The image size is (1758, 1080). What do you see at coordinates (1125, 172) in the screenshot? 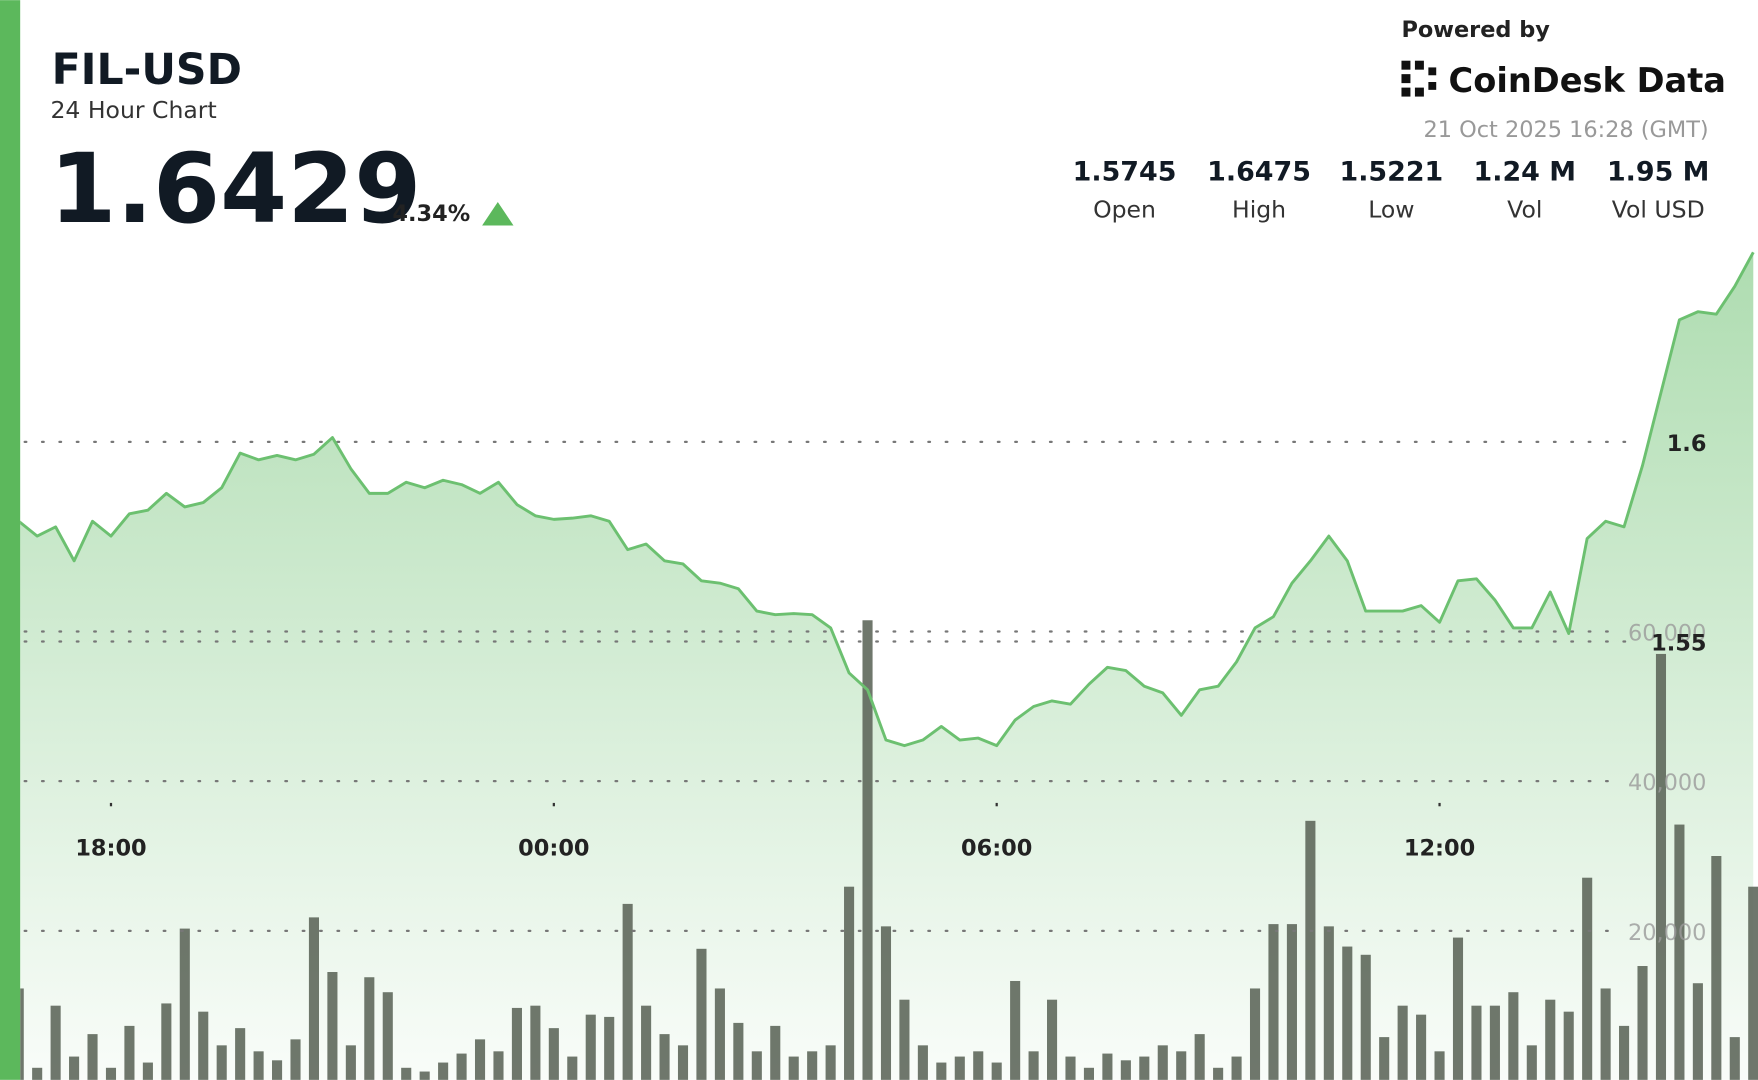
I see `stat-value: 1.5745` at bounding box center [1125, 172].